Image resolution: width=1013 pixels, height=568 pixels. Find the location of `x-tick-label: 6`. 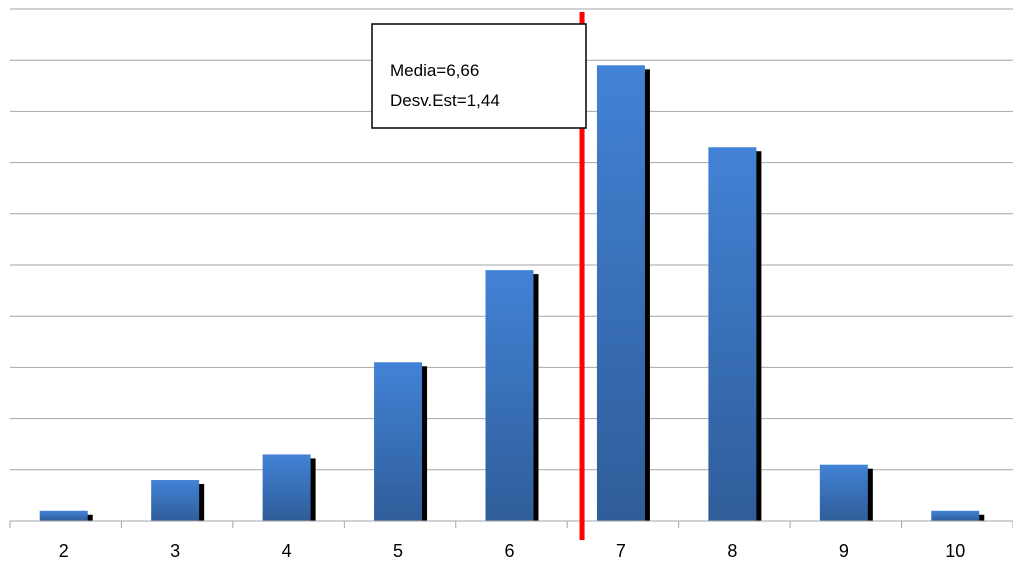

x-tick-label: 6 is located at coordinates (509, 551).